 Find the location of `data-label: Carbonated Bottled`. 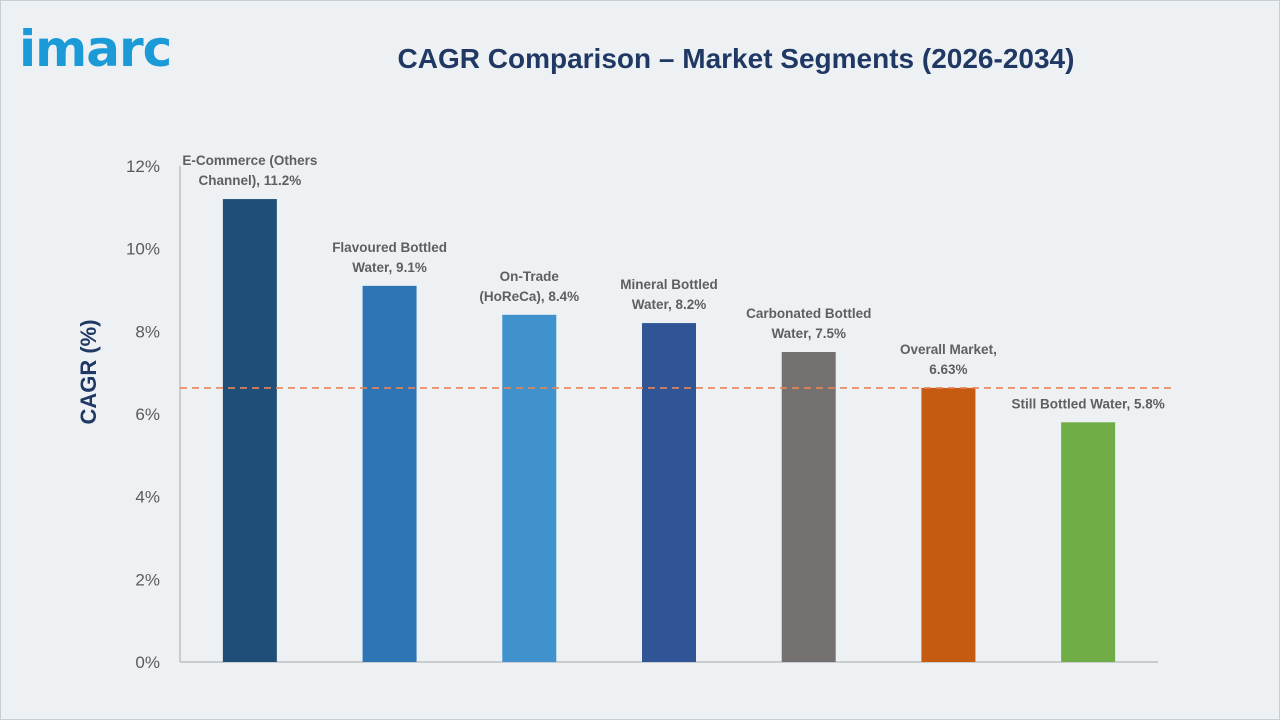

data-label: Carbonated Bottled is located at coordinates (808, 313).